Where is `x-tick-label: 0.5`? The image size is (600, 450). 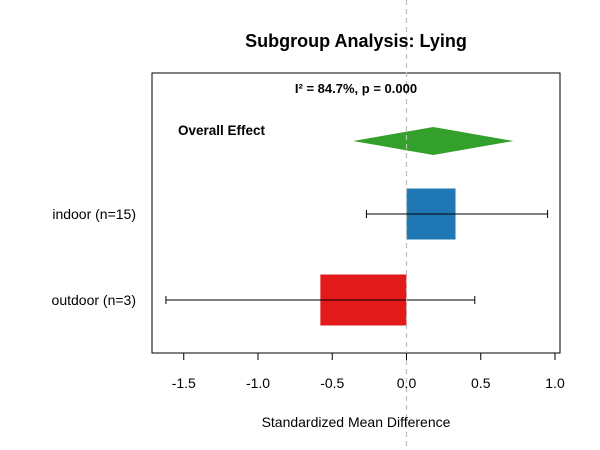 x-tick-label: 0.5 is located at coordinates (481, 383).